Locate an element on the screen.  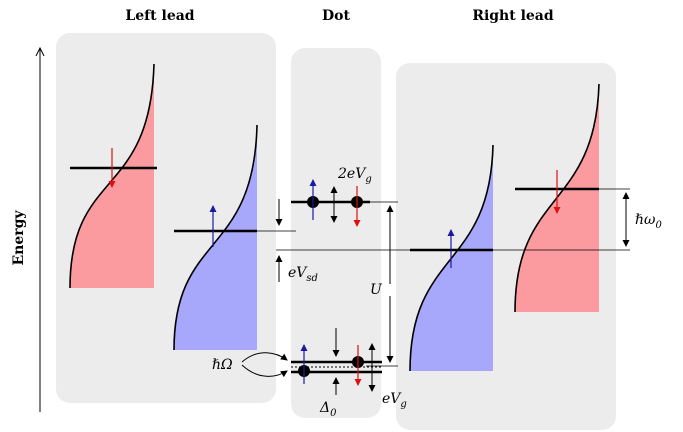
hbar-big-omega-label: ℏΩ is located at coordinates (222, 365).